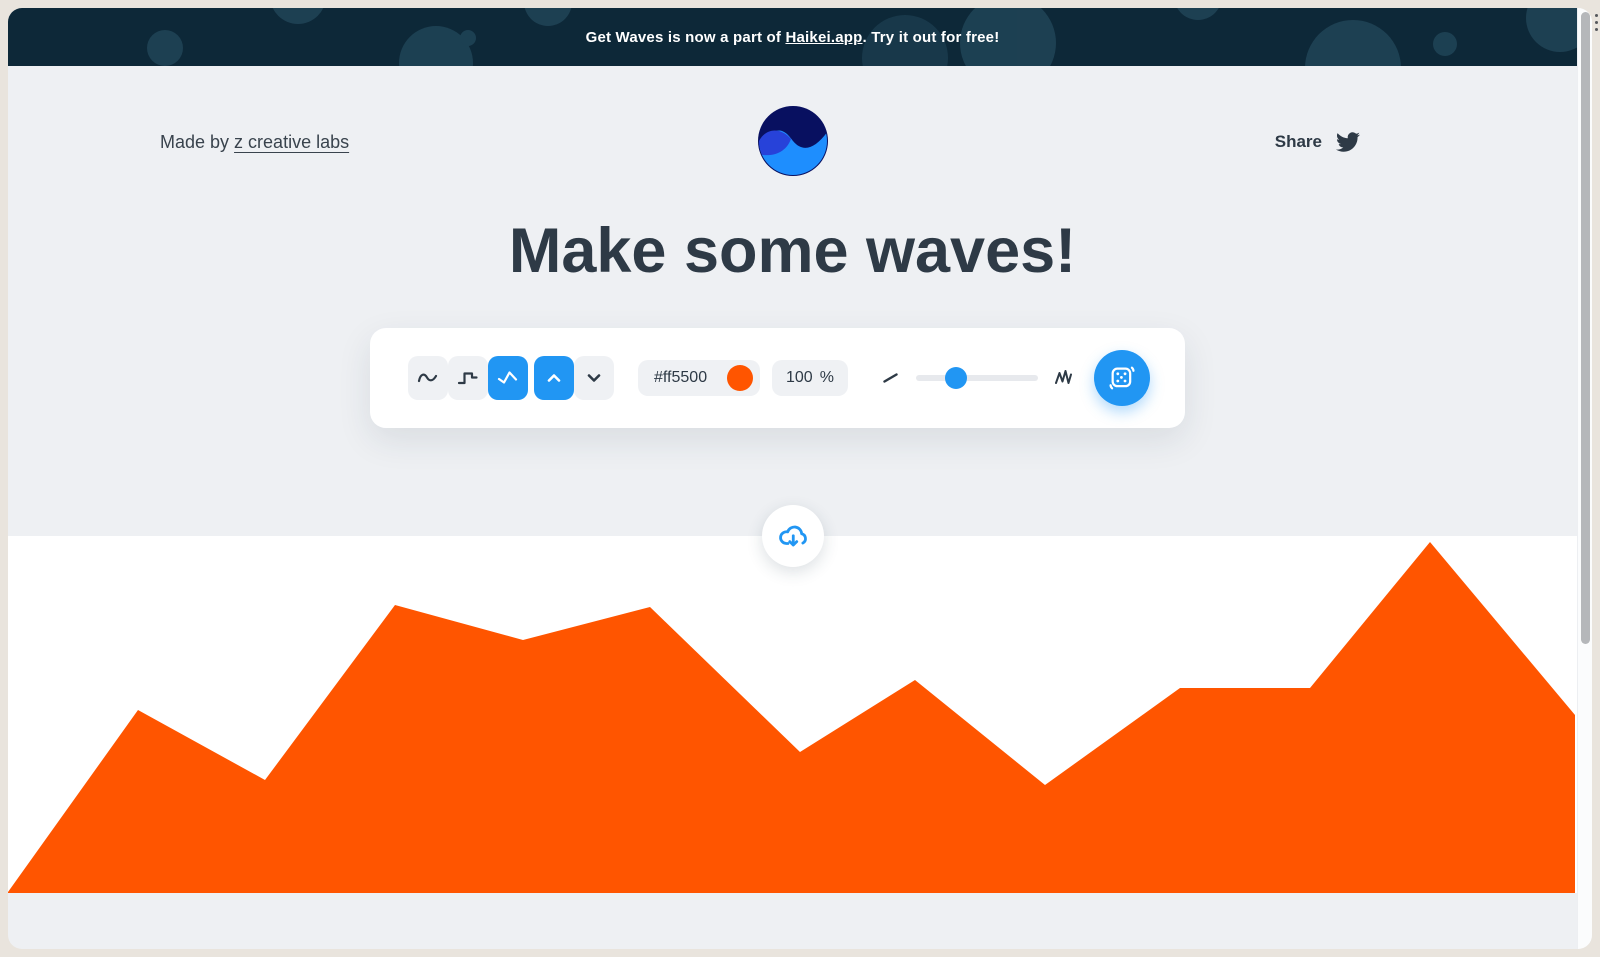 This screenshot has width=1600, height=957. I want to click on direction-up, so click(554, 378).